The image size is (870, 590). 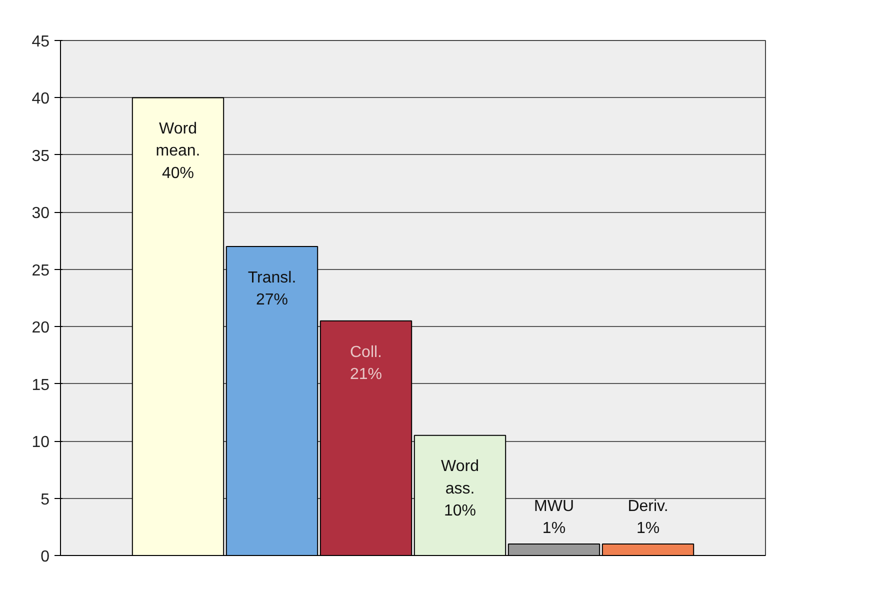 I want to click on y-tick-label: 45, so click(x=41, y=42).